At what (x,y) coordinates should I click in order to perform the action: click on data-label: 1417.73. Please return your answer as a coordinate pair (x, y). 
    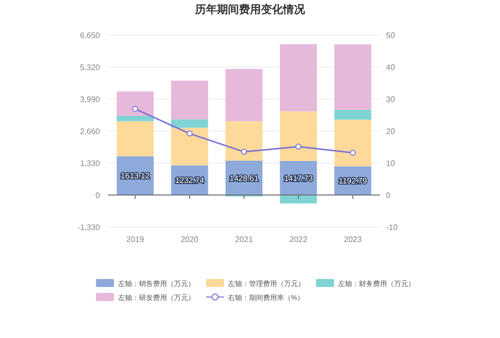
    Looking at the image, I should click on (299, 178).